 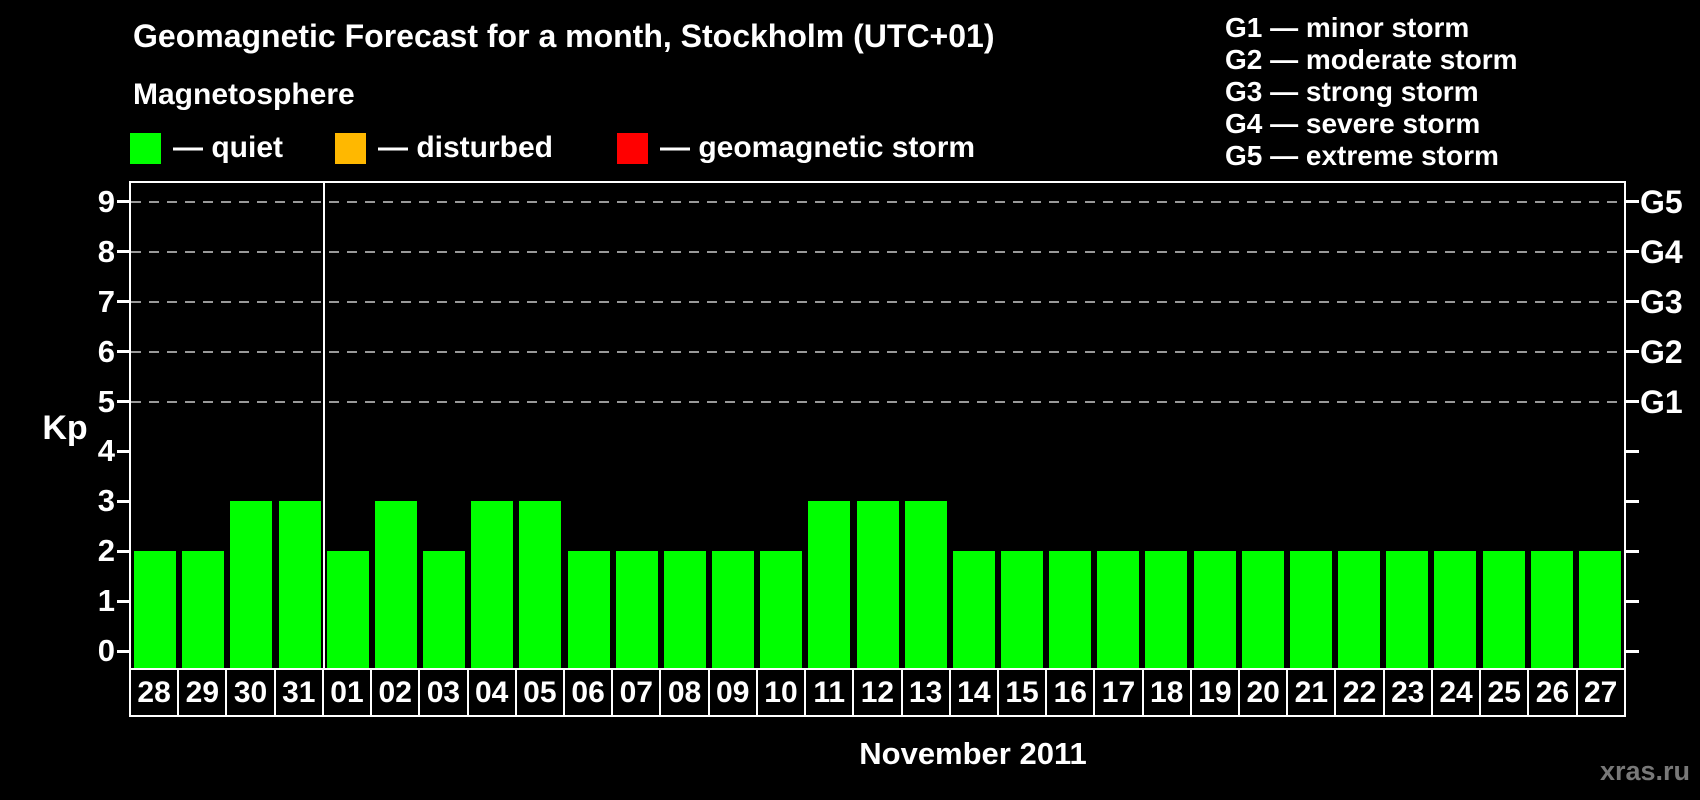 I want to click on day-label-05: 05, so click(x=541, y=692).